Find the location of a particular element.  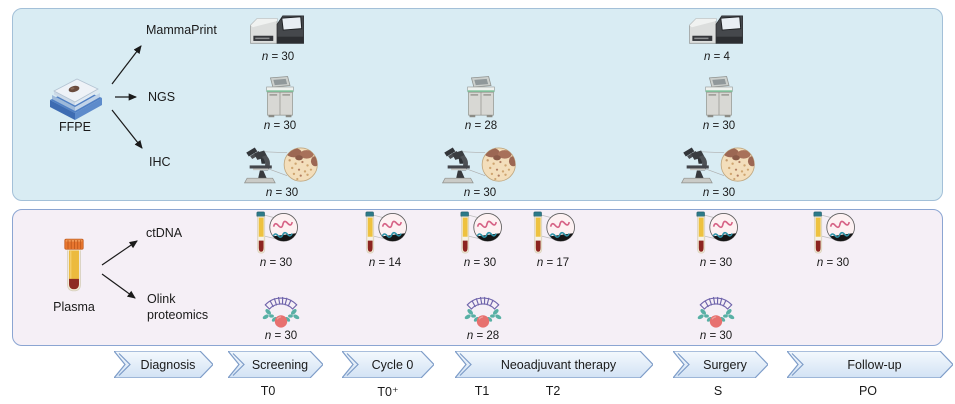

ctdna-cell-t1: n = 30 is located at coordinates (480, 240).